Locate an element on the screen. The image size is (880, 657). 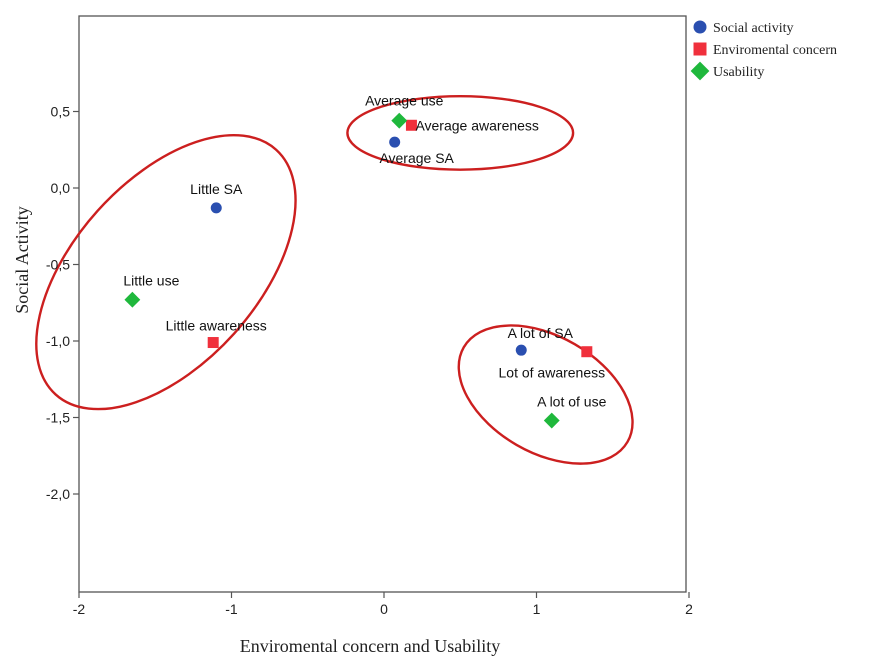
point-a-lot-of-sa is located at coordinates (521, 350).